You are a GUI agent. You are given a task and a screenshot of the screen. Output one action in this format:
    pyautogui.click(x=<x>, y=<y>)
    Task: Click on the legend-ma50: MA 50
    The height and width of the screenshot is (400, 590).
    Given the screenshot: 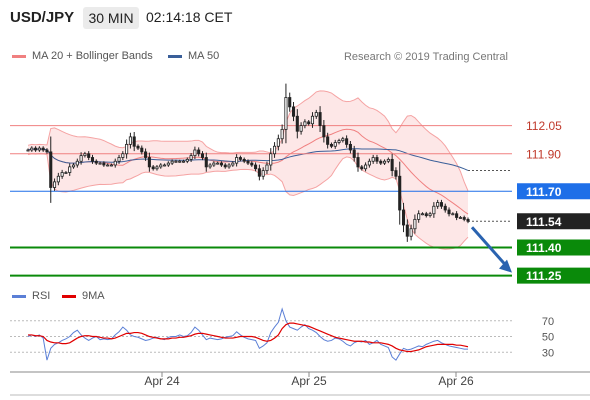 What is the action you would take?
    pyautogui.click(x=193, y=56)
    